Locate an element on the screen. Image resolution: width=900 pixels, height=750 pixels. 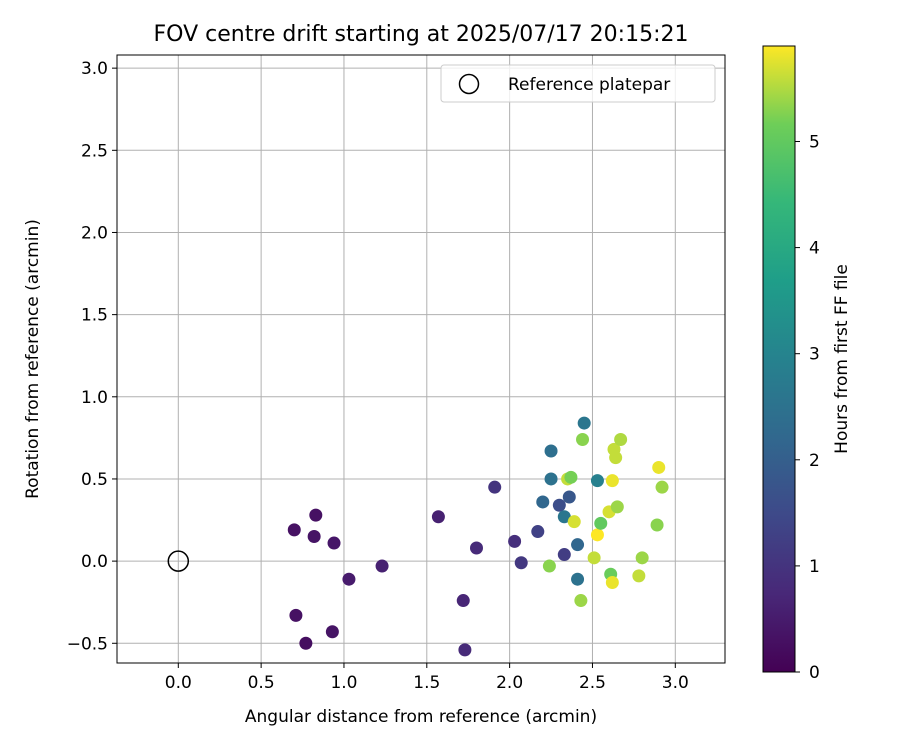
colorbar-label: Hours from first FF file is located at coordinates (842, 359).